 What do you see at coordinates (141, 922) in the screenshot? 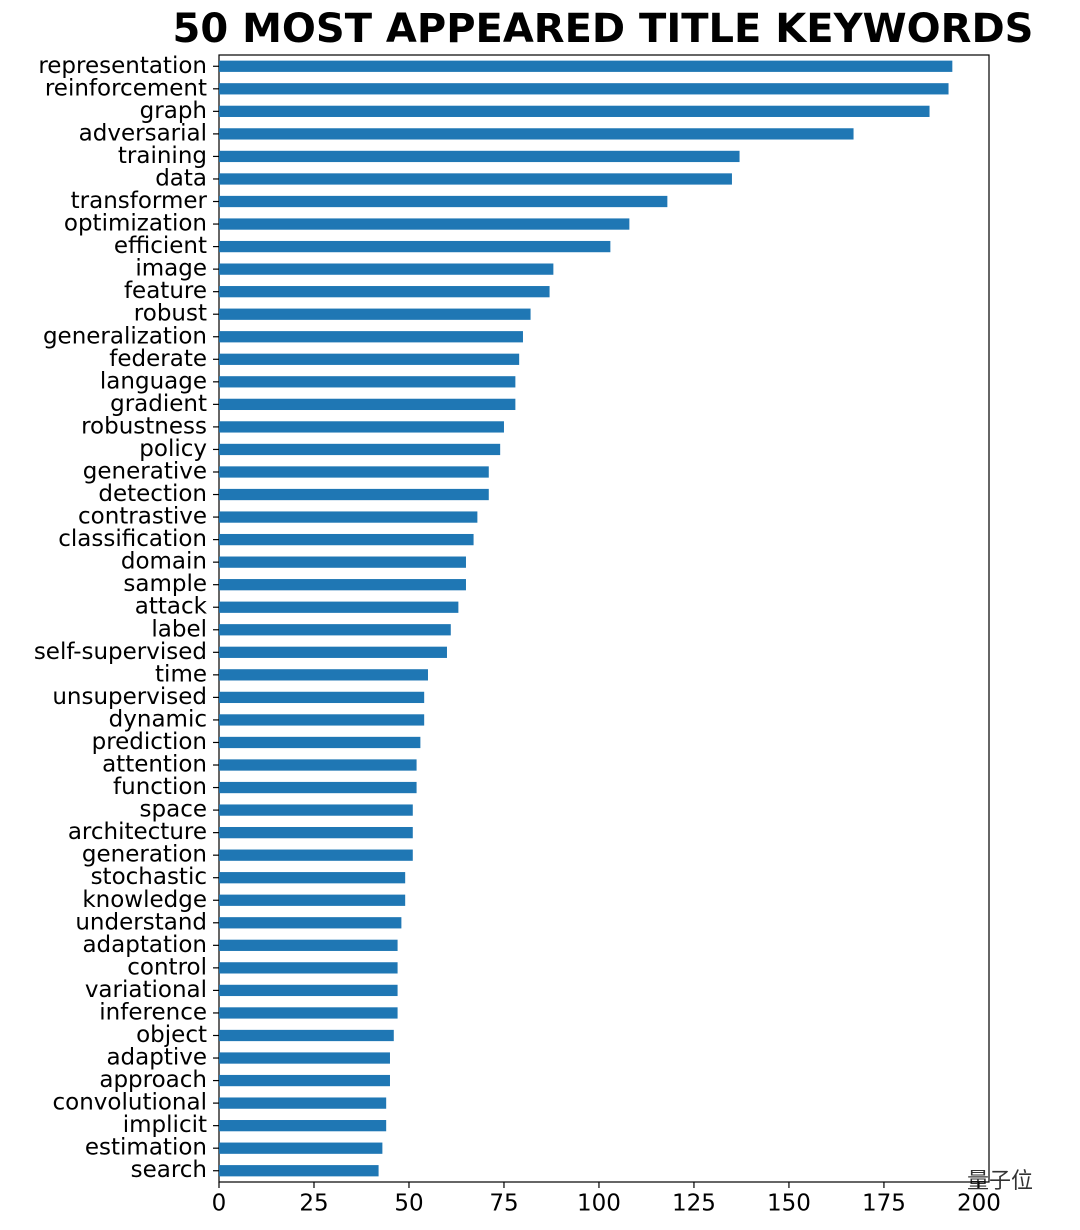
I see `y-tick-label: understand` at bounding box center [141, 922].